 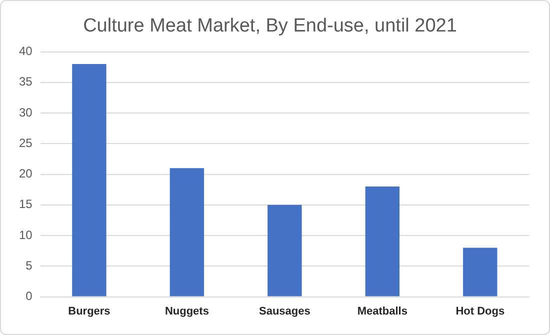 I want to click on y-tick-label: 15, so click(x=25, y=204).